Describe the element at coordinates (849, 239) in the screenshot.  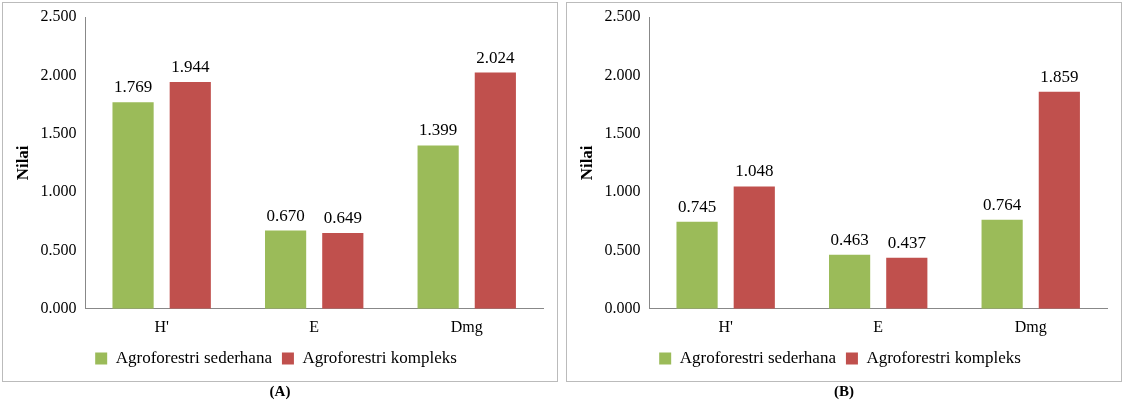
I see `data-label: 0.463` at that location.